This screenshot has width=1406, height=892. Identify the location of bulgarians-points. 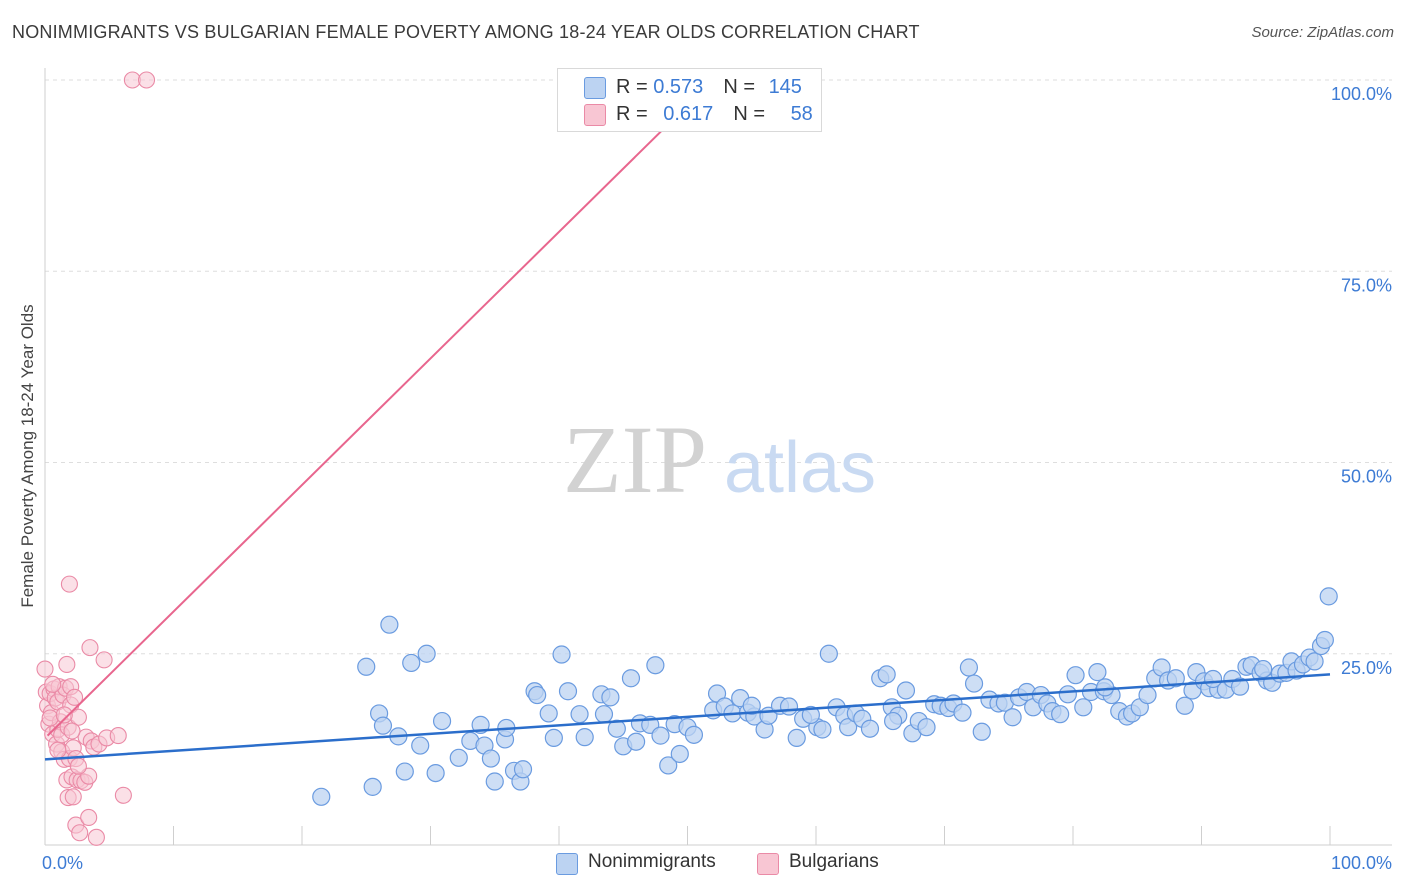
(96, 458).